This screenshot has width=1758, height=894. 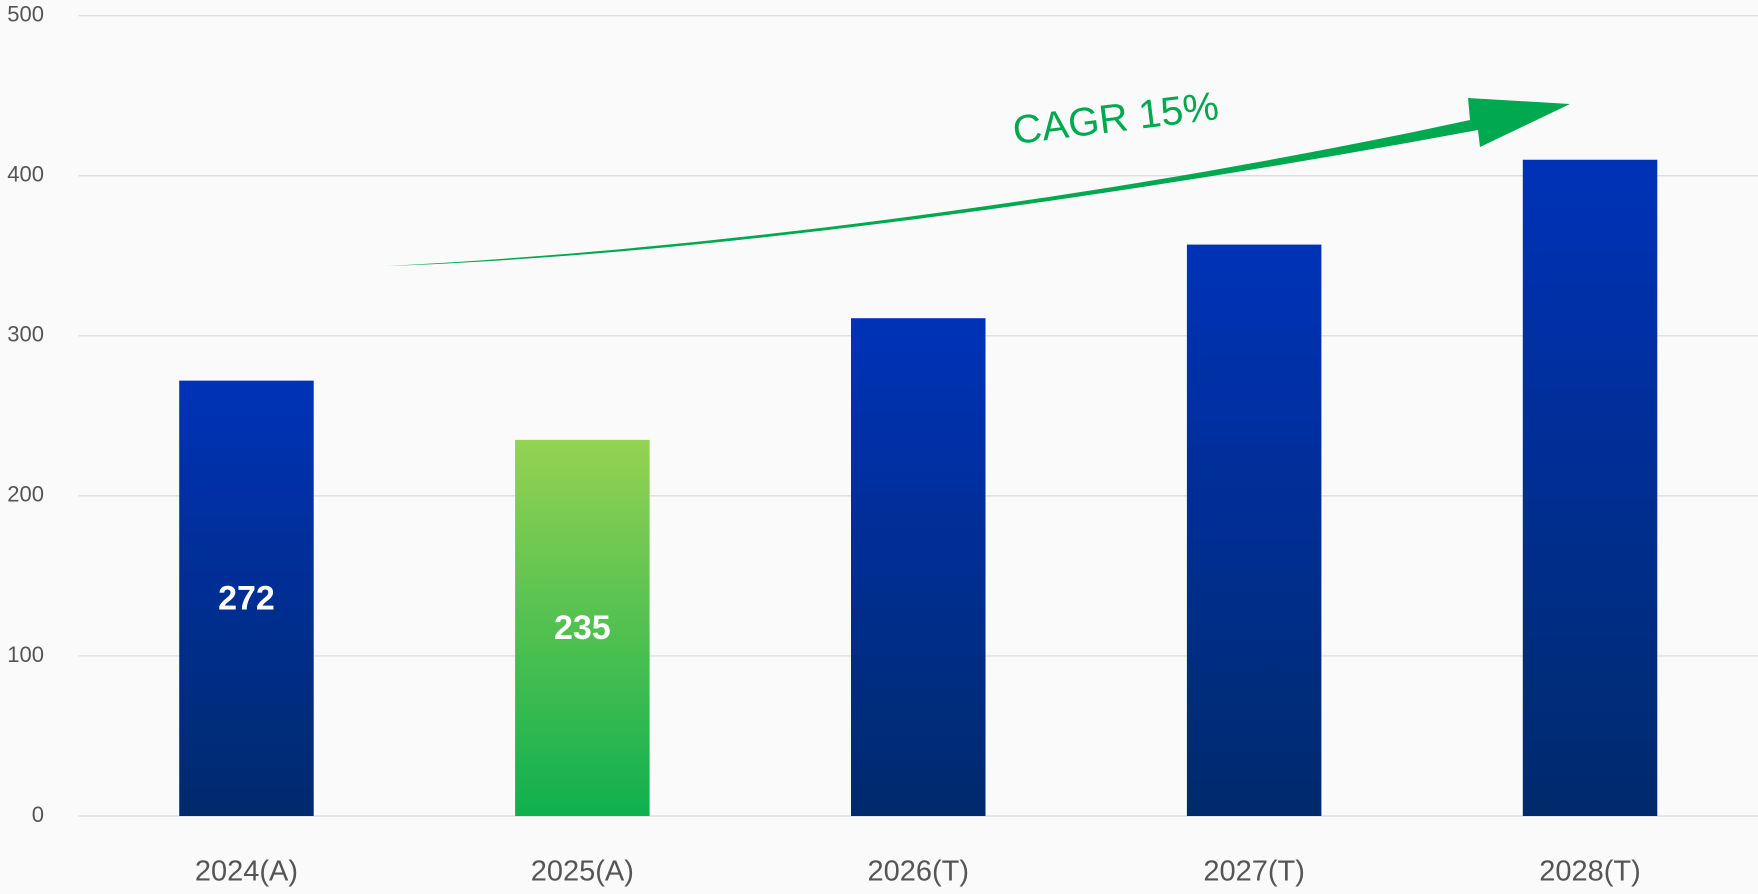 What do you see at coordinates (582, 872) in the screenshot?
I see `x-tick-label: 2025(A)` at bounding box center [582, 872].